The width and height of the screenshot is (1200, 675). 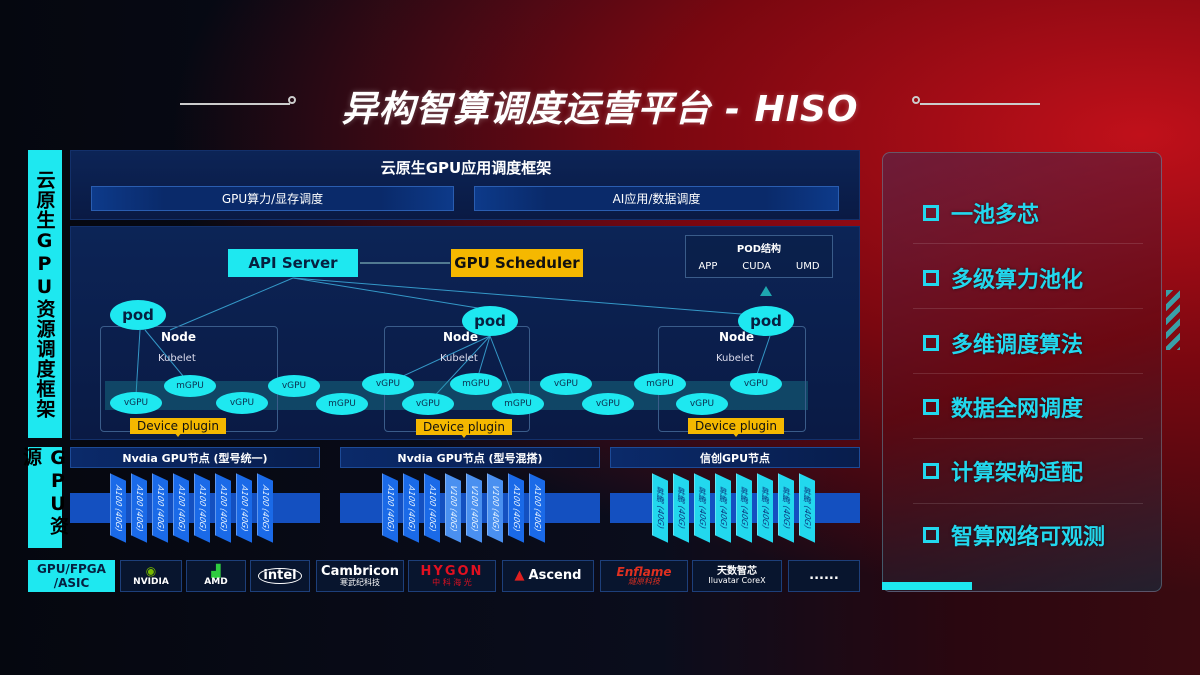 What do you see at coordinates (1014, 535) in the screenshot?
I see `feature-item: 智算网络可观测` at bounding box center [1014, 535].